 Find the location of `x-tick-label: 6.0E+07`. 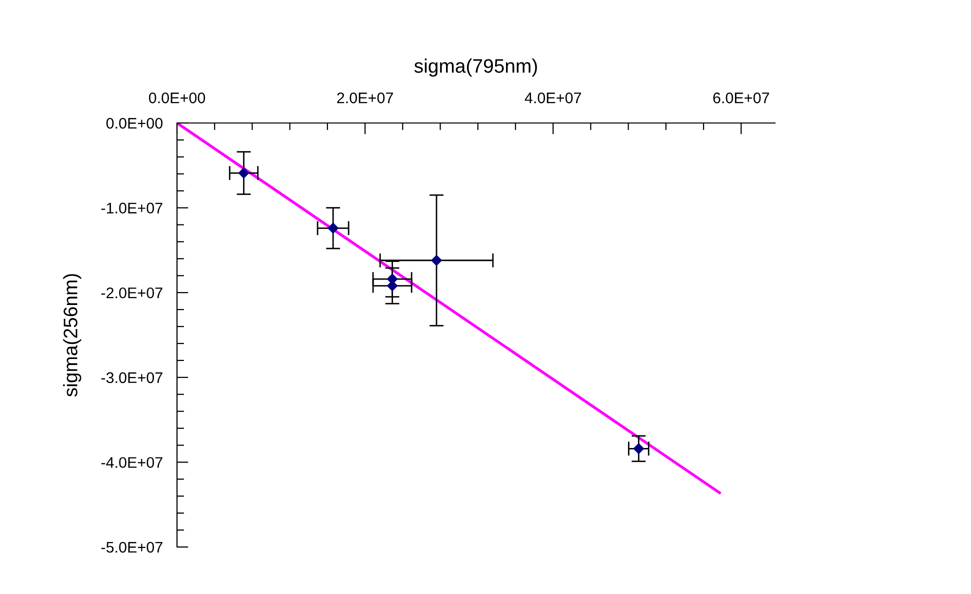

x-tick-label: 6.0E+07 is located at coordinates (741, 98).